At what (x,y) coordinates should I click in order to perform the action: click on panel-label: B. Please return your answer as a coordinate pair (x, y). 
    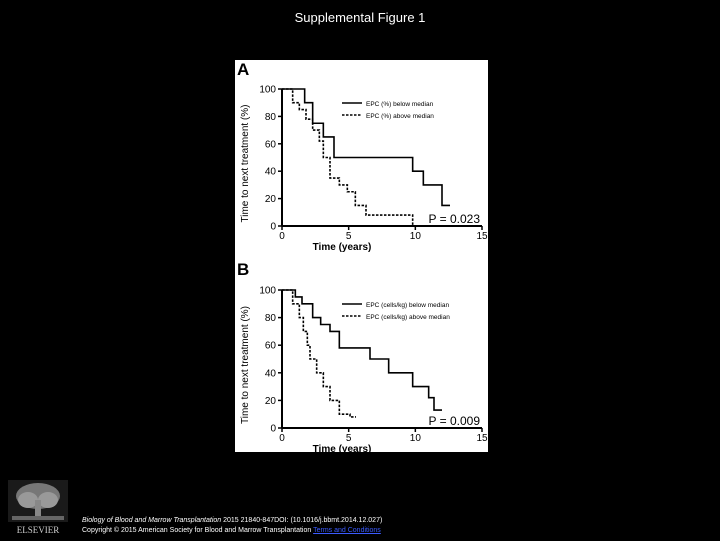
    Looking at the image, I should click on (243, 269).